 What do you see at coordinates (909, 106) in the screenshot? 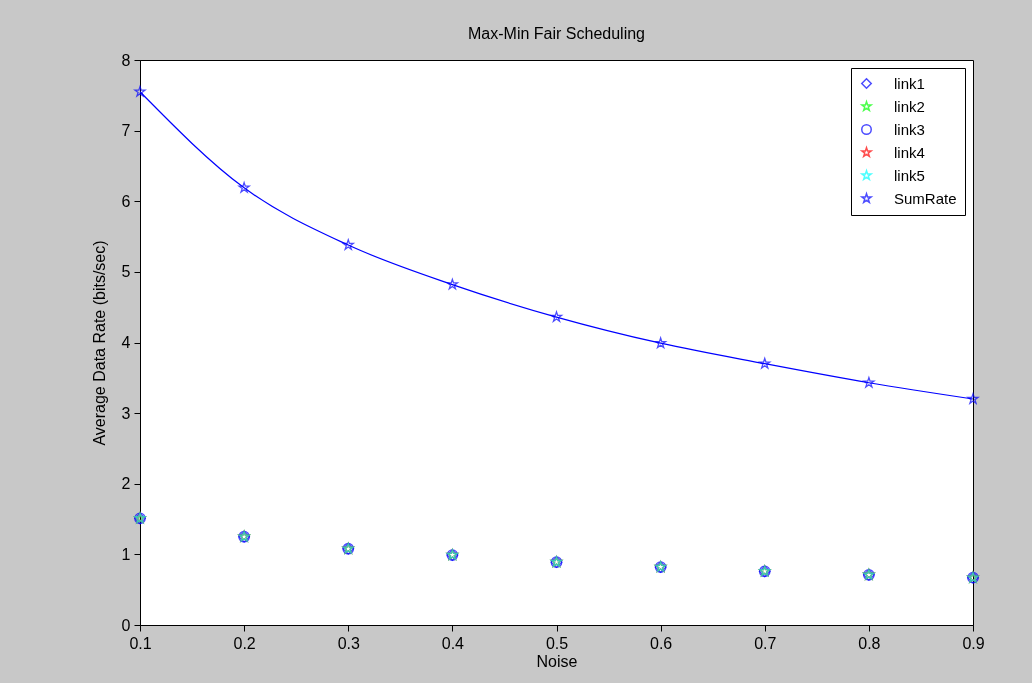
I see `legend-label: link2` at bounding box center [909, 106].